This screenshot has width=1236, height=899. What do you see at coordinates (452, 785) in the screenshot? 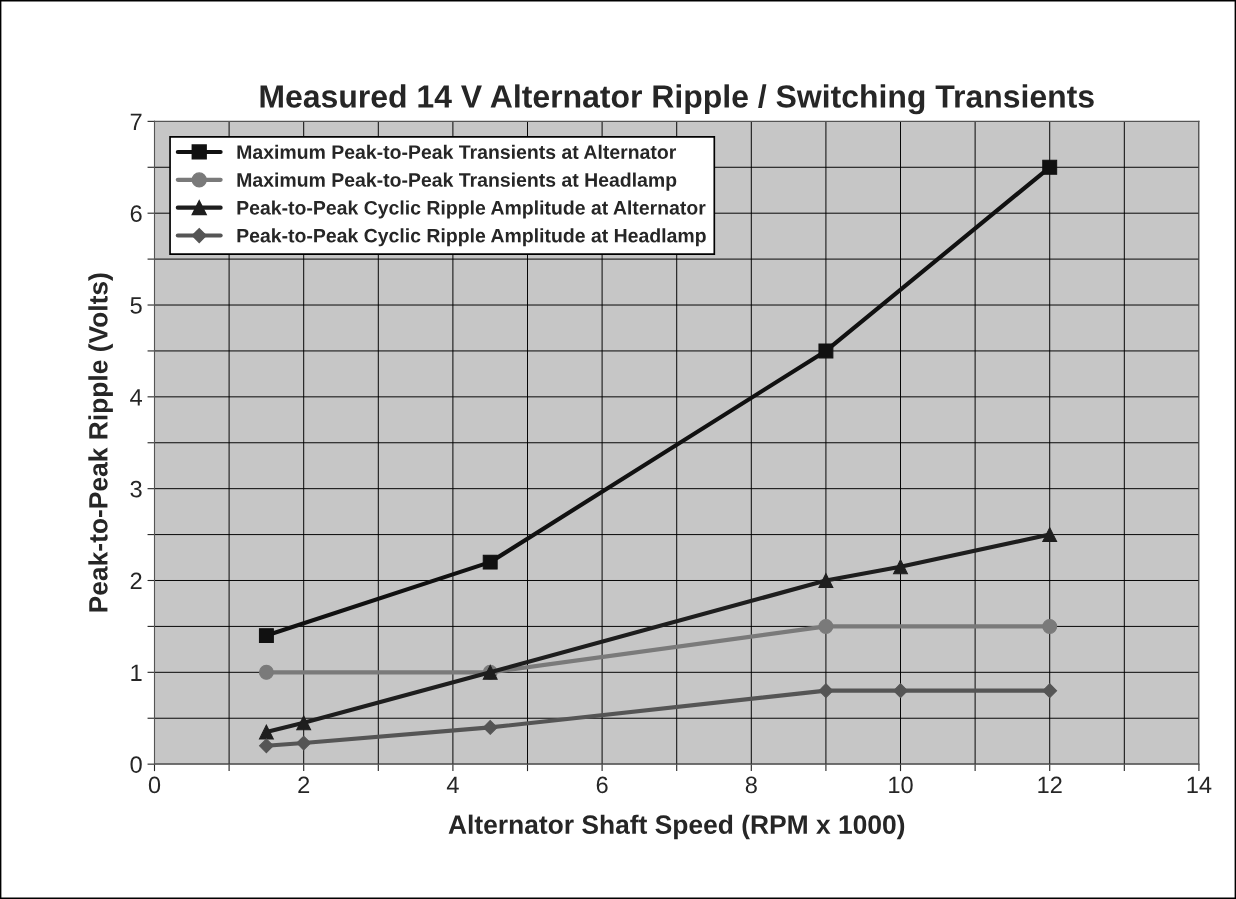
I see `x-tick-label: 4` at bounding box center [452, 785].